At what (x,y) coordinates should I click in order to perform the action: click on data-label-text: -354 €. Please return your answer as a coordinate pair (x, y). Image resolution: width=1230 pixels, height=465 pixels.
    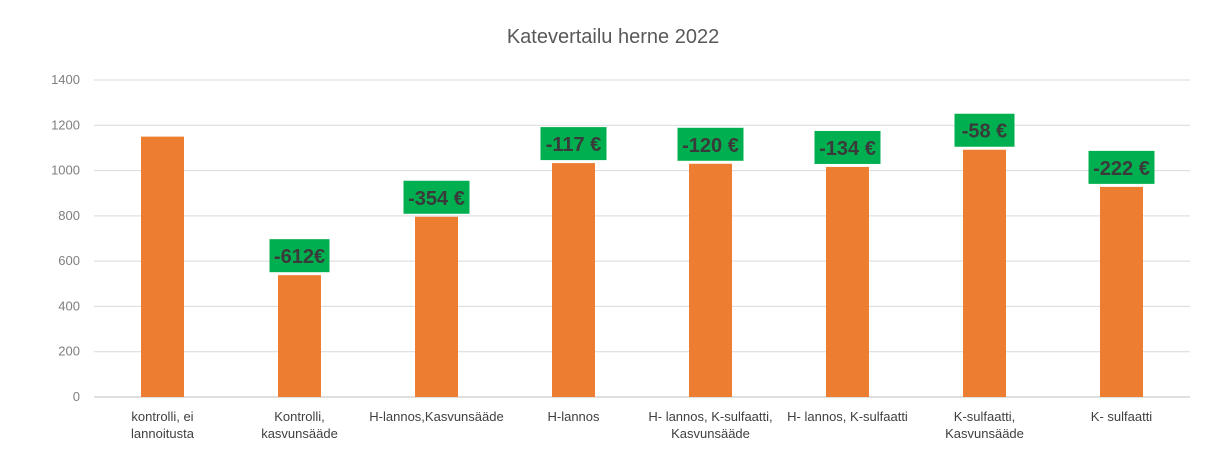
    Looking at the image, I should click on (436, 199).